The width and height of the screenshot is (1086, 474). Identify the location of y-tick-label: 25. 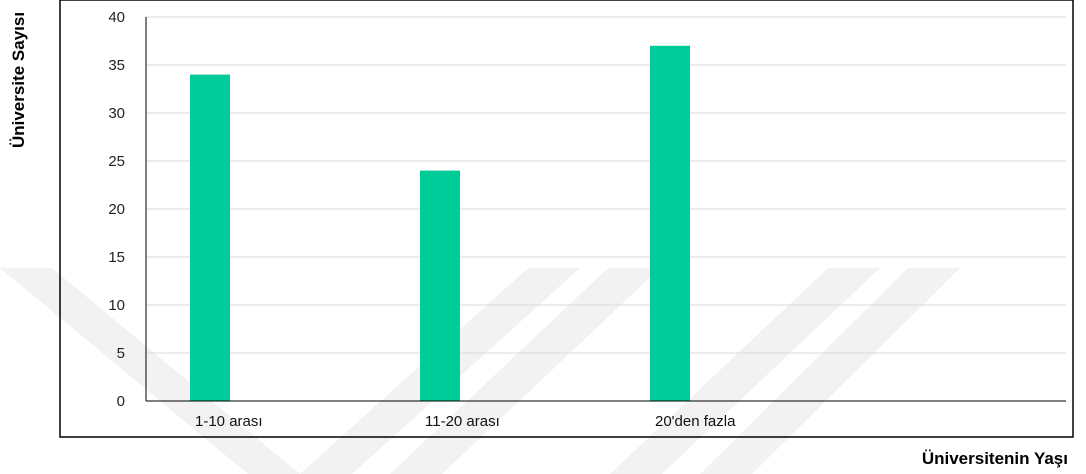
(116, 161).